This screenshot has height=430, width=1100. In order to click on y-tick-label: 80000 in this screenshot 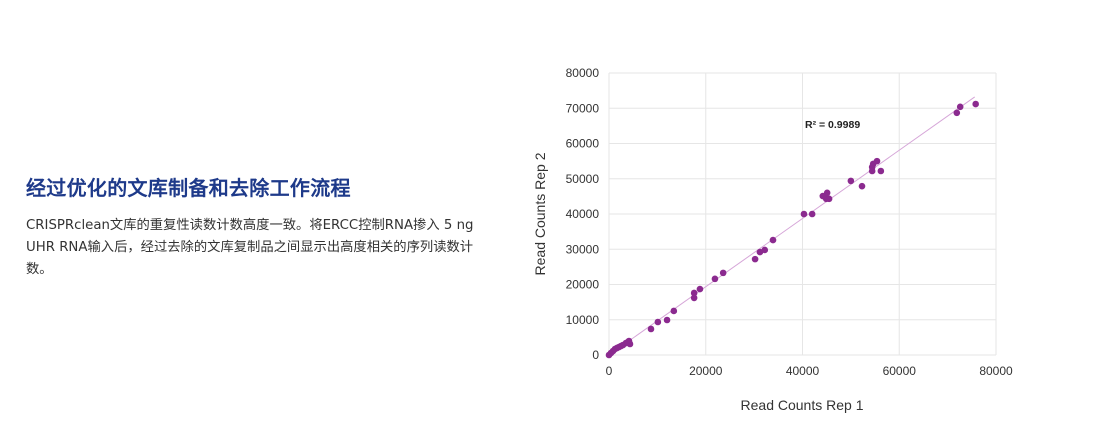, I will do `click(583, 73)`.